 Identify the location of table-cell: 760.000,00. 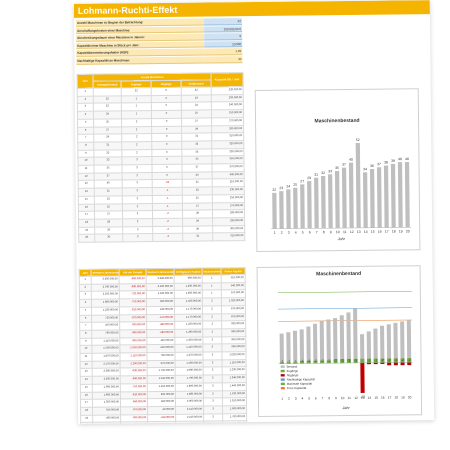
(161, 356).